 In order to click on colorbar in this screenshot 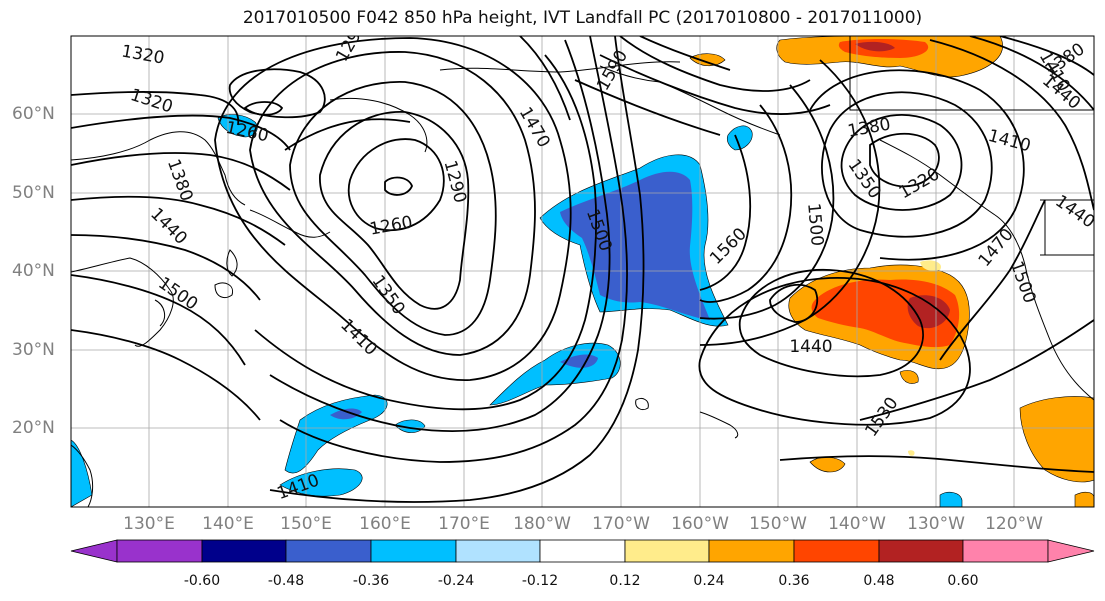, I will do `click(582, 551)`.